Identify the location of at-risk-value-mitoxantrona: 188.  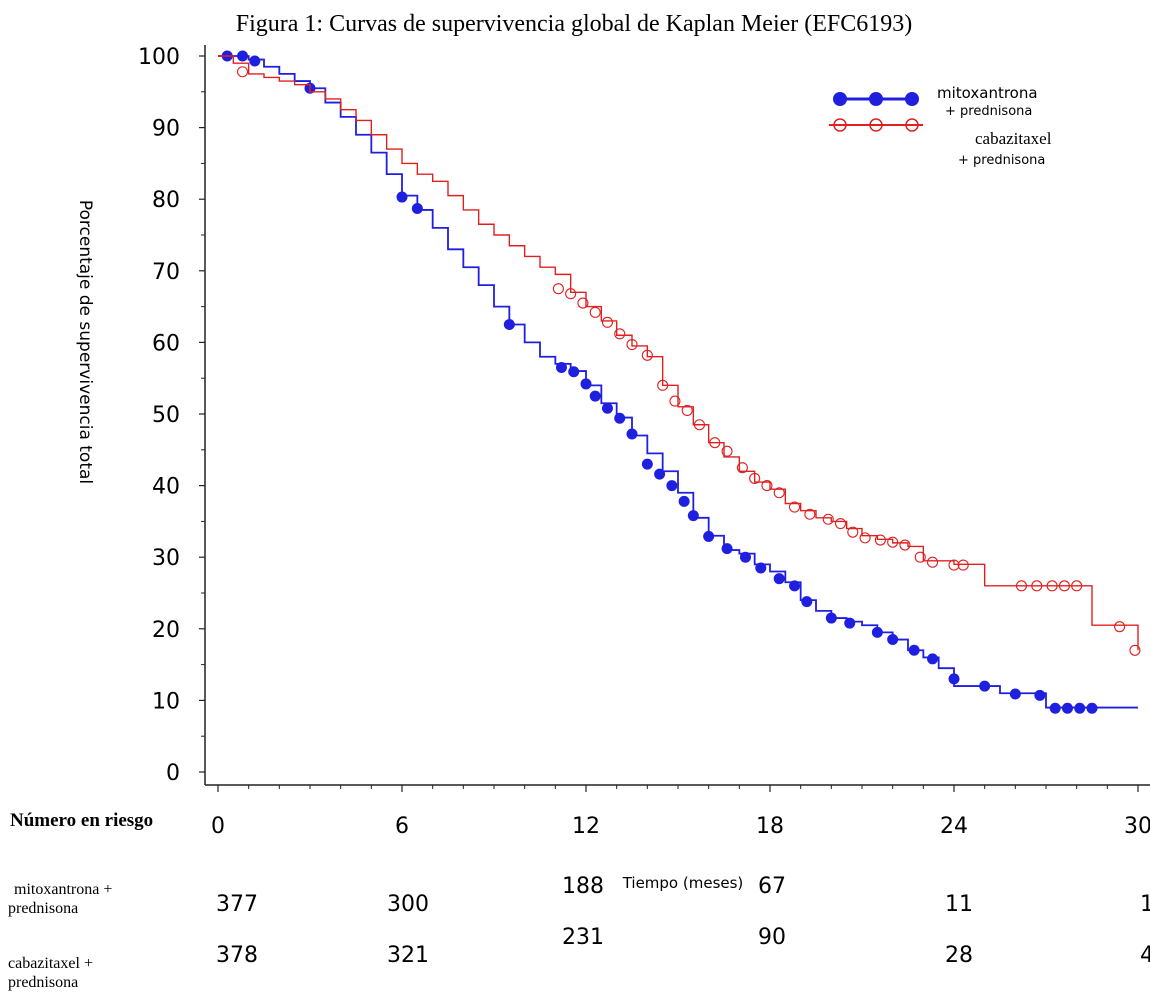
(583, 886).